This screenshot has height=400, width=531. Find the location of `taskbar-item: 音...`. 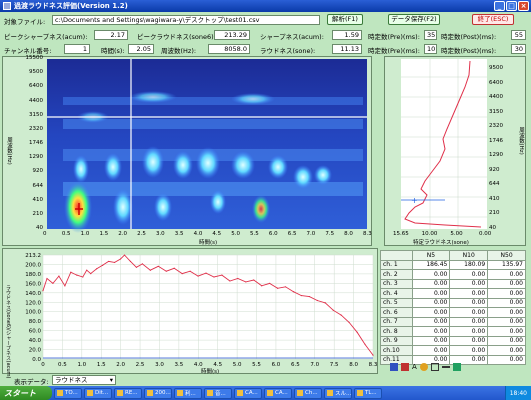

taskbar-item: 音... is located at coordinates (218, 393).